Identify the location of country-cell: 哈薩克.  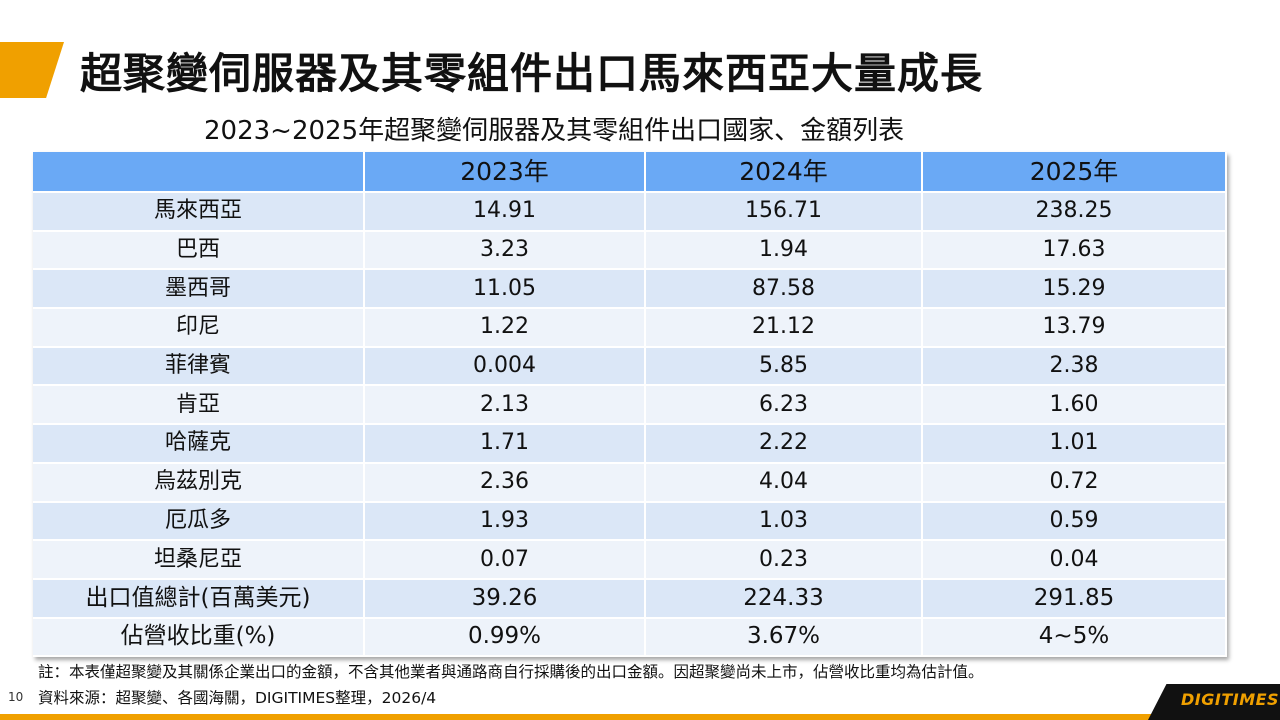
(199, 444).